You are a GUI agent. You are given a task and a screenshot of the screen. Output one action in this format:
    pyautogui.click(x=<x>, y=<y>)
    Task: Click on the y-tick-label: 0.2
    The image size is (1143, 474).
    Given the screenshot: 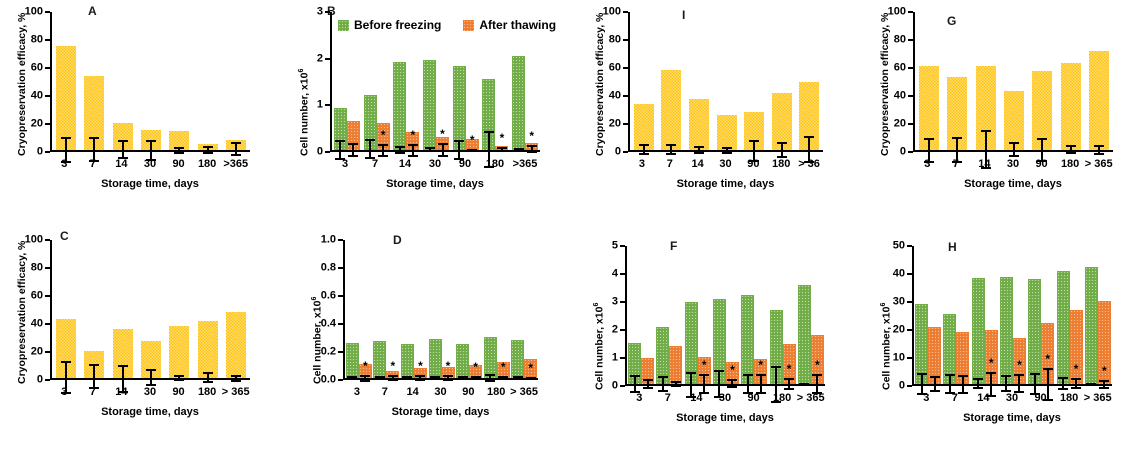 What is the action you would take?
    pyautogui.click(x=328, y=351)
    